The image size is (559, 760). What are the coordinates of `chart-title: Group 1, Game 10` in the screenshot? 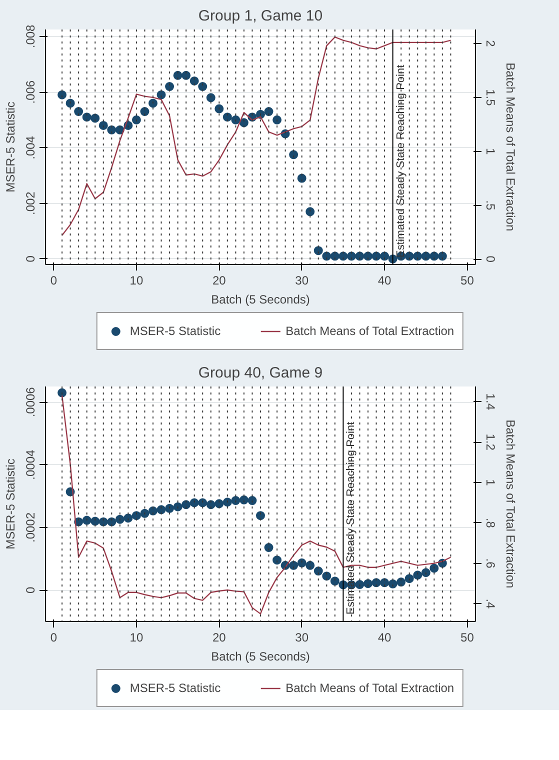 It's located at (260, 16).